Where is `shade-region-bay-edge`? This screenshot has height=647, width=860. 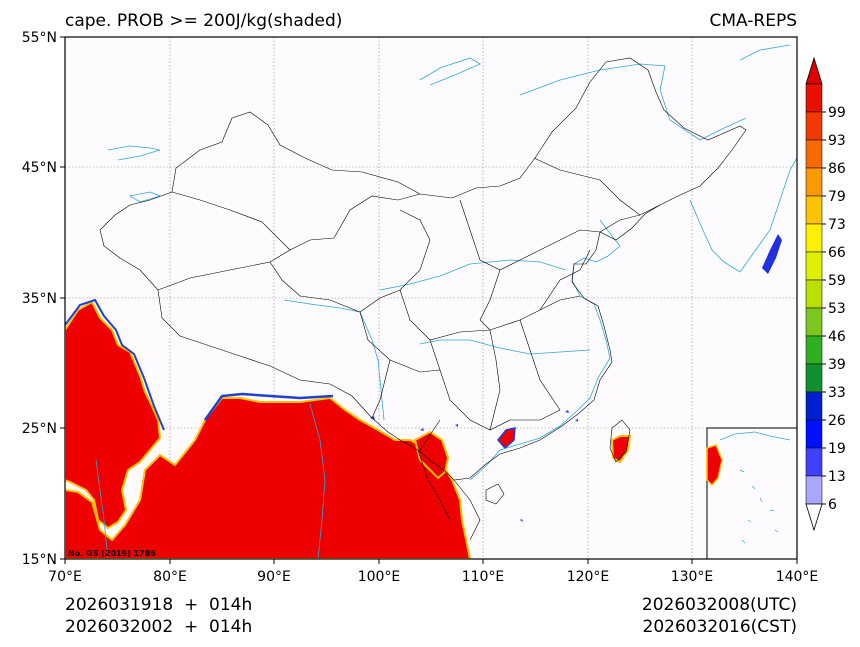 shade-region-bay-edge is located at coordinates (268, 406).